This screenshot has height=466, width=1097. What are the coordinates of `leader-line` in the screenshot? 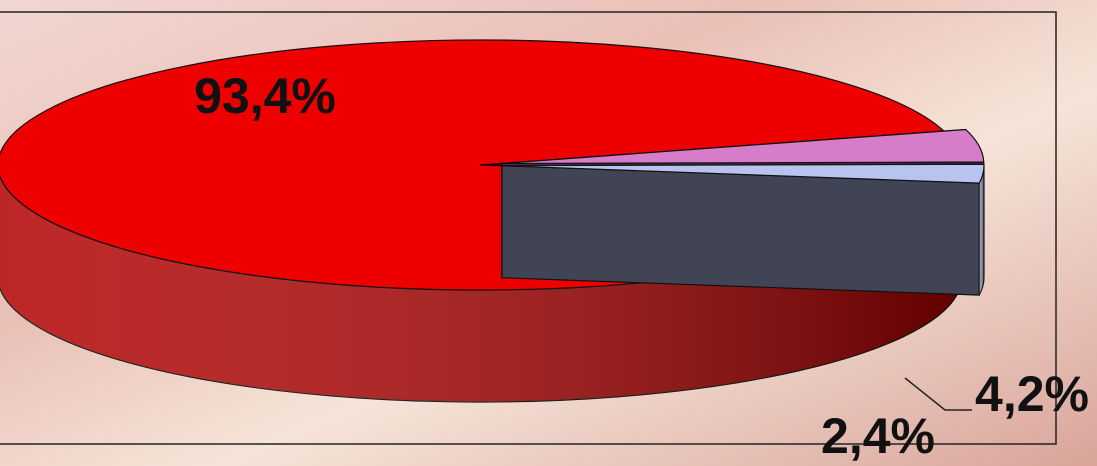 It's located at (938, 394).